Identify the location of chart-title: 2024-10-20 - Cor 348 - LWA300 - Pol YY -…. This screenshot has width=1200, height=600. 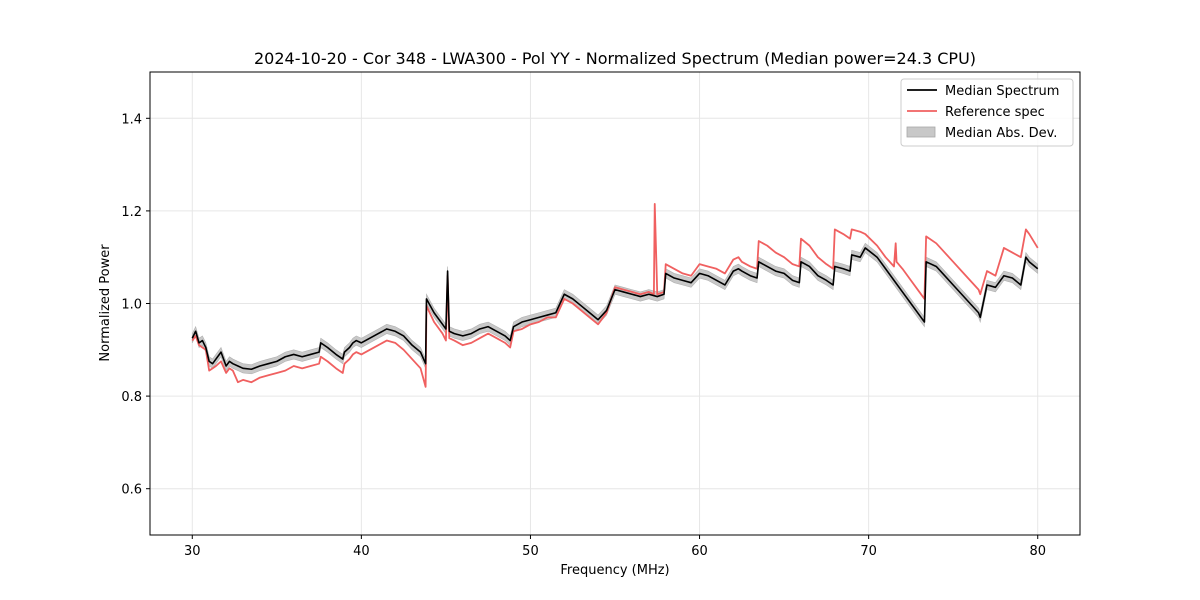
(615, 58).